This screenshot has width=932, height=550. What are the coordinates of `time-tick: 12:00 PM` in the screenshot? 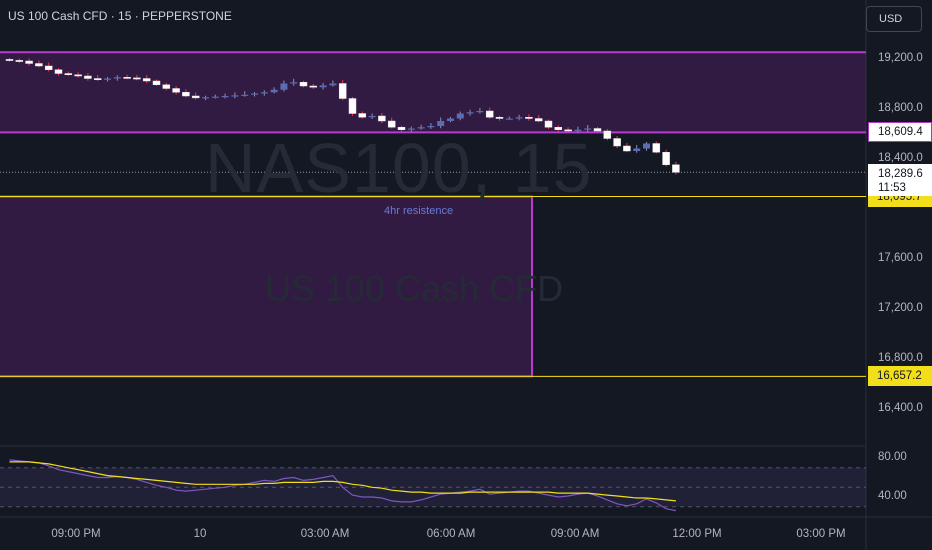 It's located at (697, 534).